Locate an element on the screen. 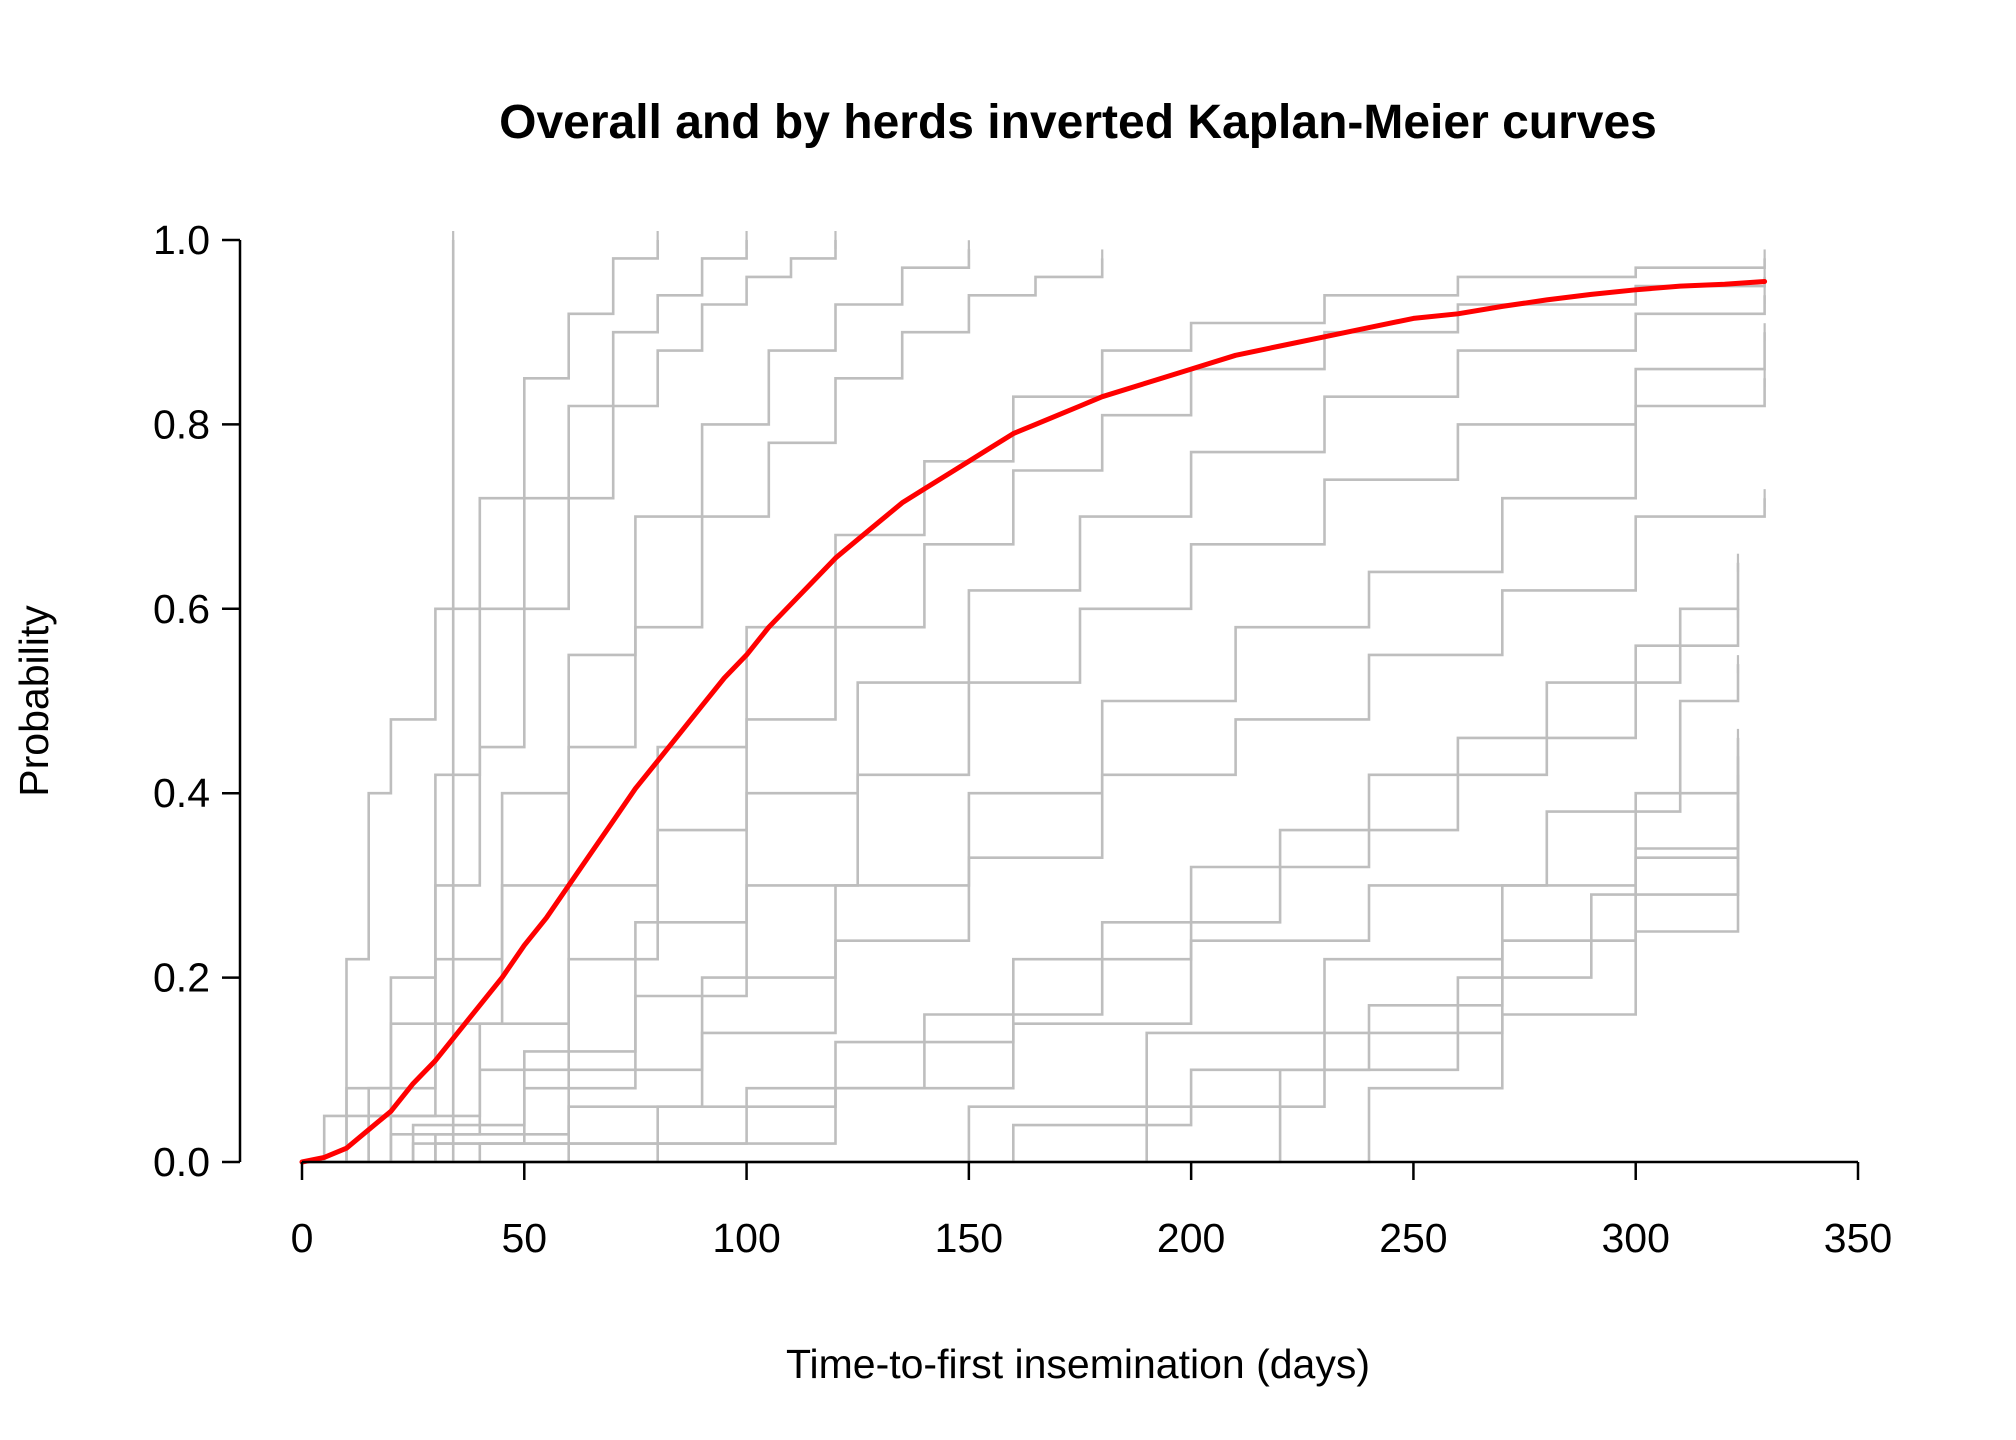 This screenshot has width=2016, height=1440. y-tick-label: 0.8 is located at coordinates (181, 424).